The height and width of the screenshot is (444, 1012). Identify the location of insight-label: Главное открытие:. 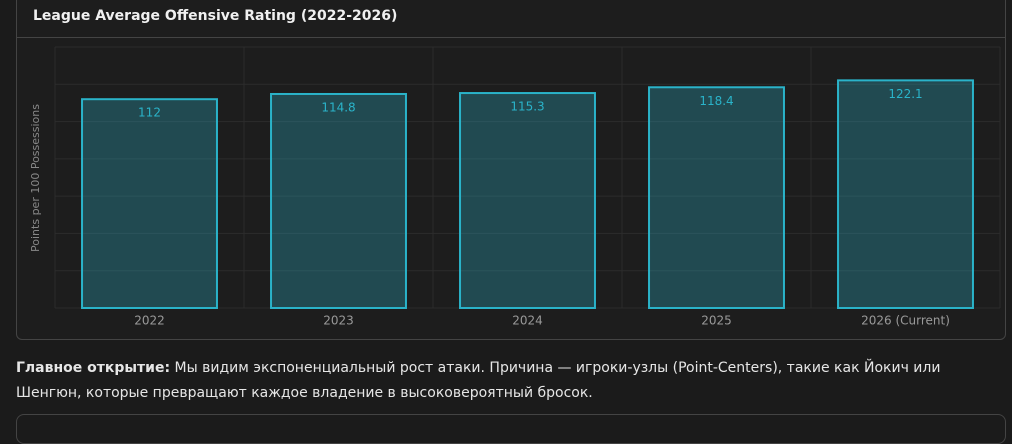
(93, 368).